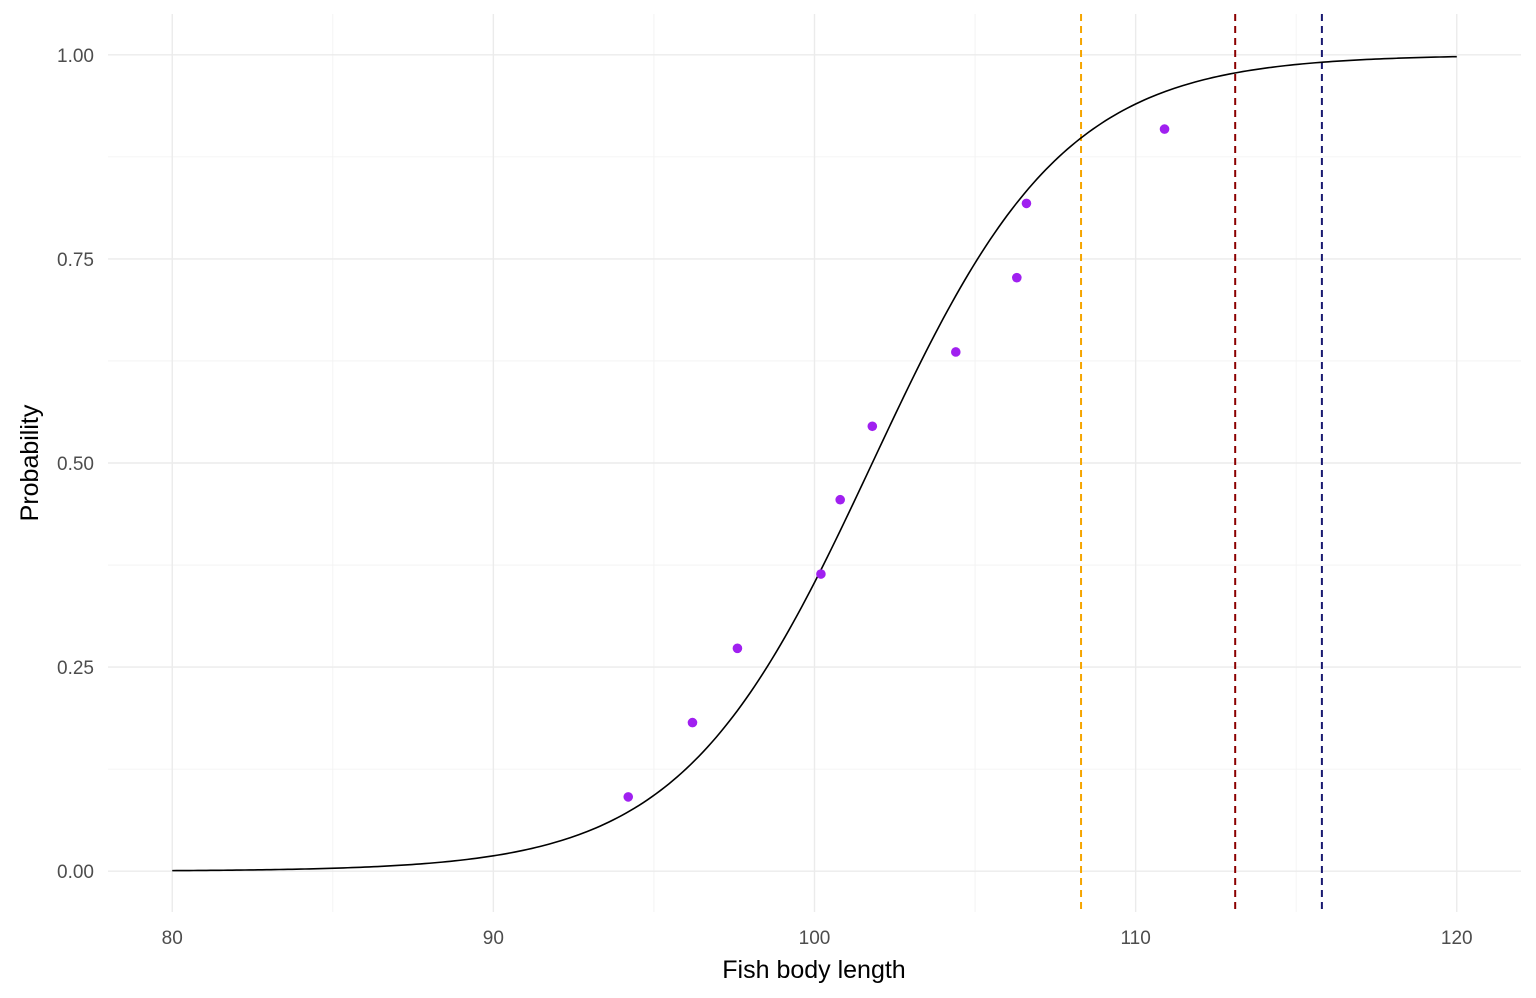 Image resolution: width=1536 pixels, height=998 pixels. Describe the element at coordinates (1135, 938) in the screenshot. I see `x-tick-label: 110` at that location.